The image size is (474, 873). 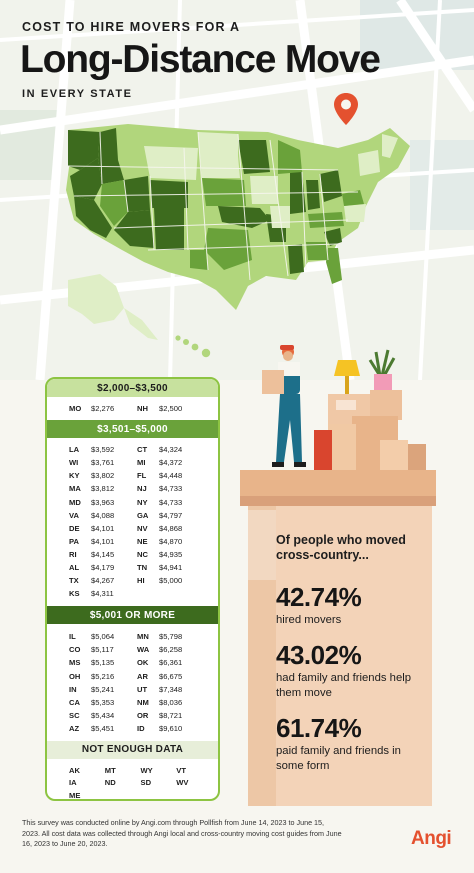 I want to click on state-cost: $6,258, so click(x=171, y=650).